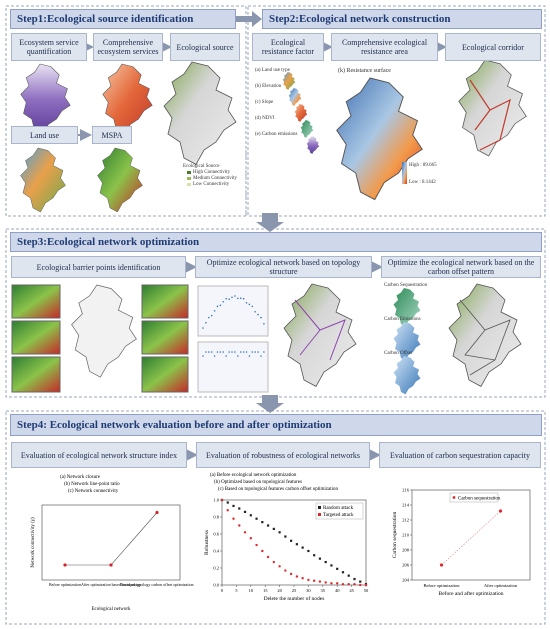 The width and height of the screenshot is (550, 629). Describe the element at coordinates (404, 173) in the screenshot. I see `resistance-colorbar` at that location.